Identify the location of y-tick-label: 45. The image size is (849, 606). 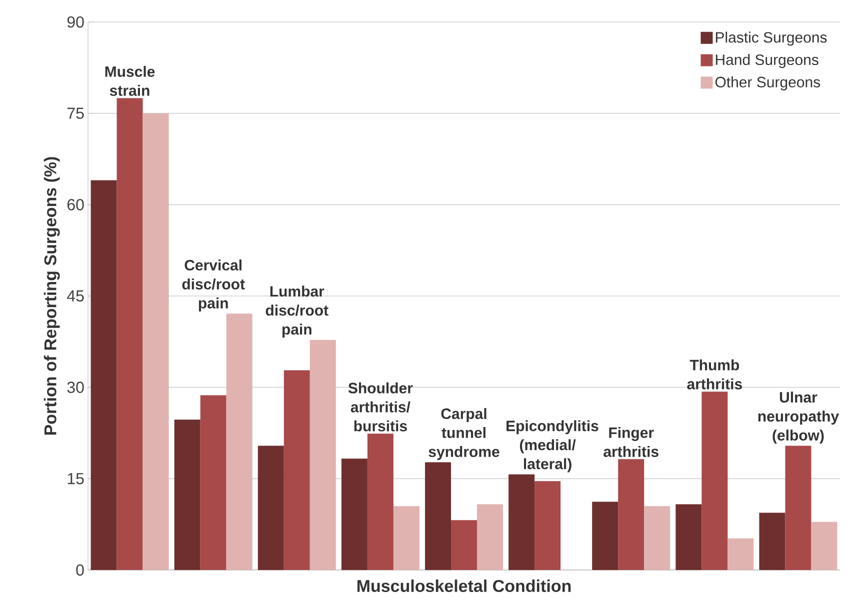
(75, 296).